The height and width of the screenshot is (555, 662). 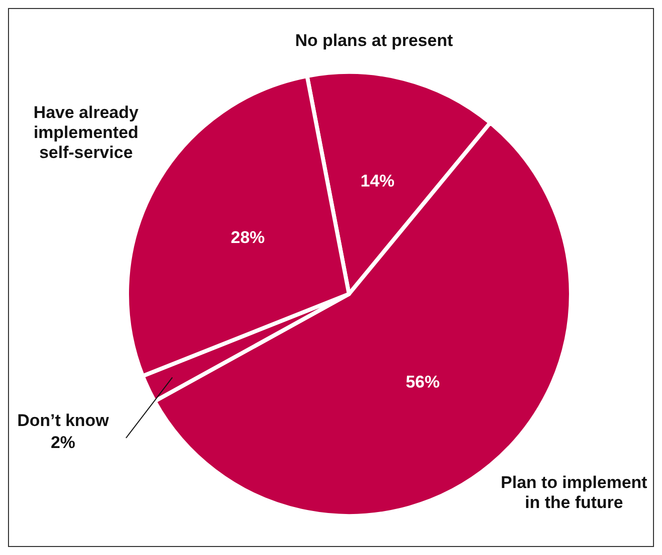 I want to click on slice-label: Have already implemented self-service, so click(x=86, y=132).